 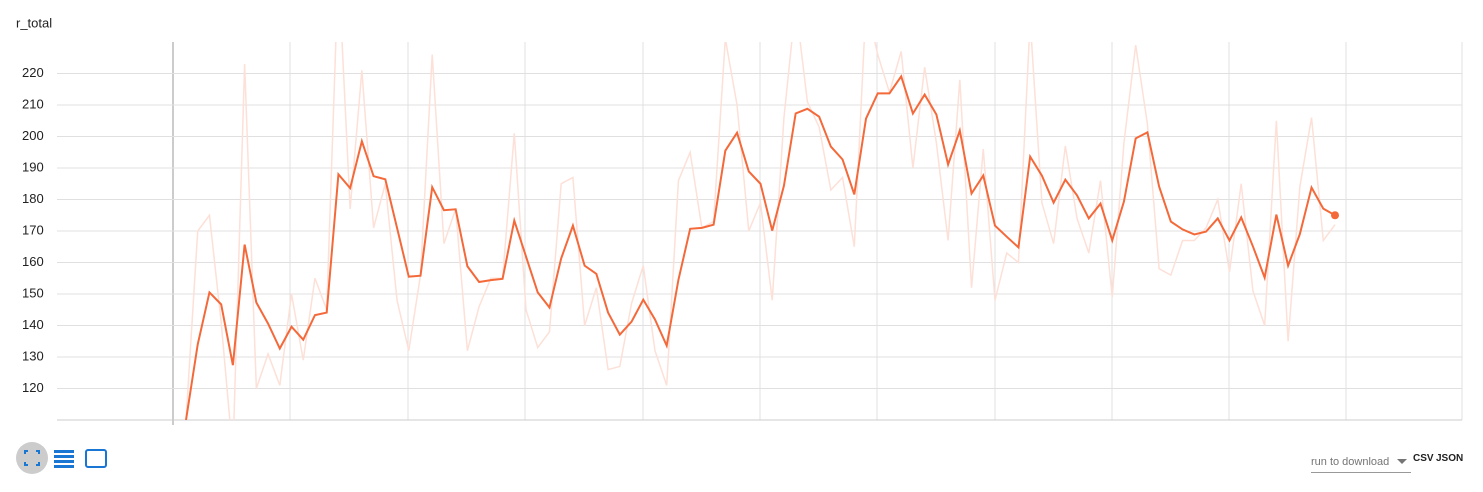 I want to click on fit-button, so click(x=32, y=458).